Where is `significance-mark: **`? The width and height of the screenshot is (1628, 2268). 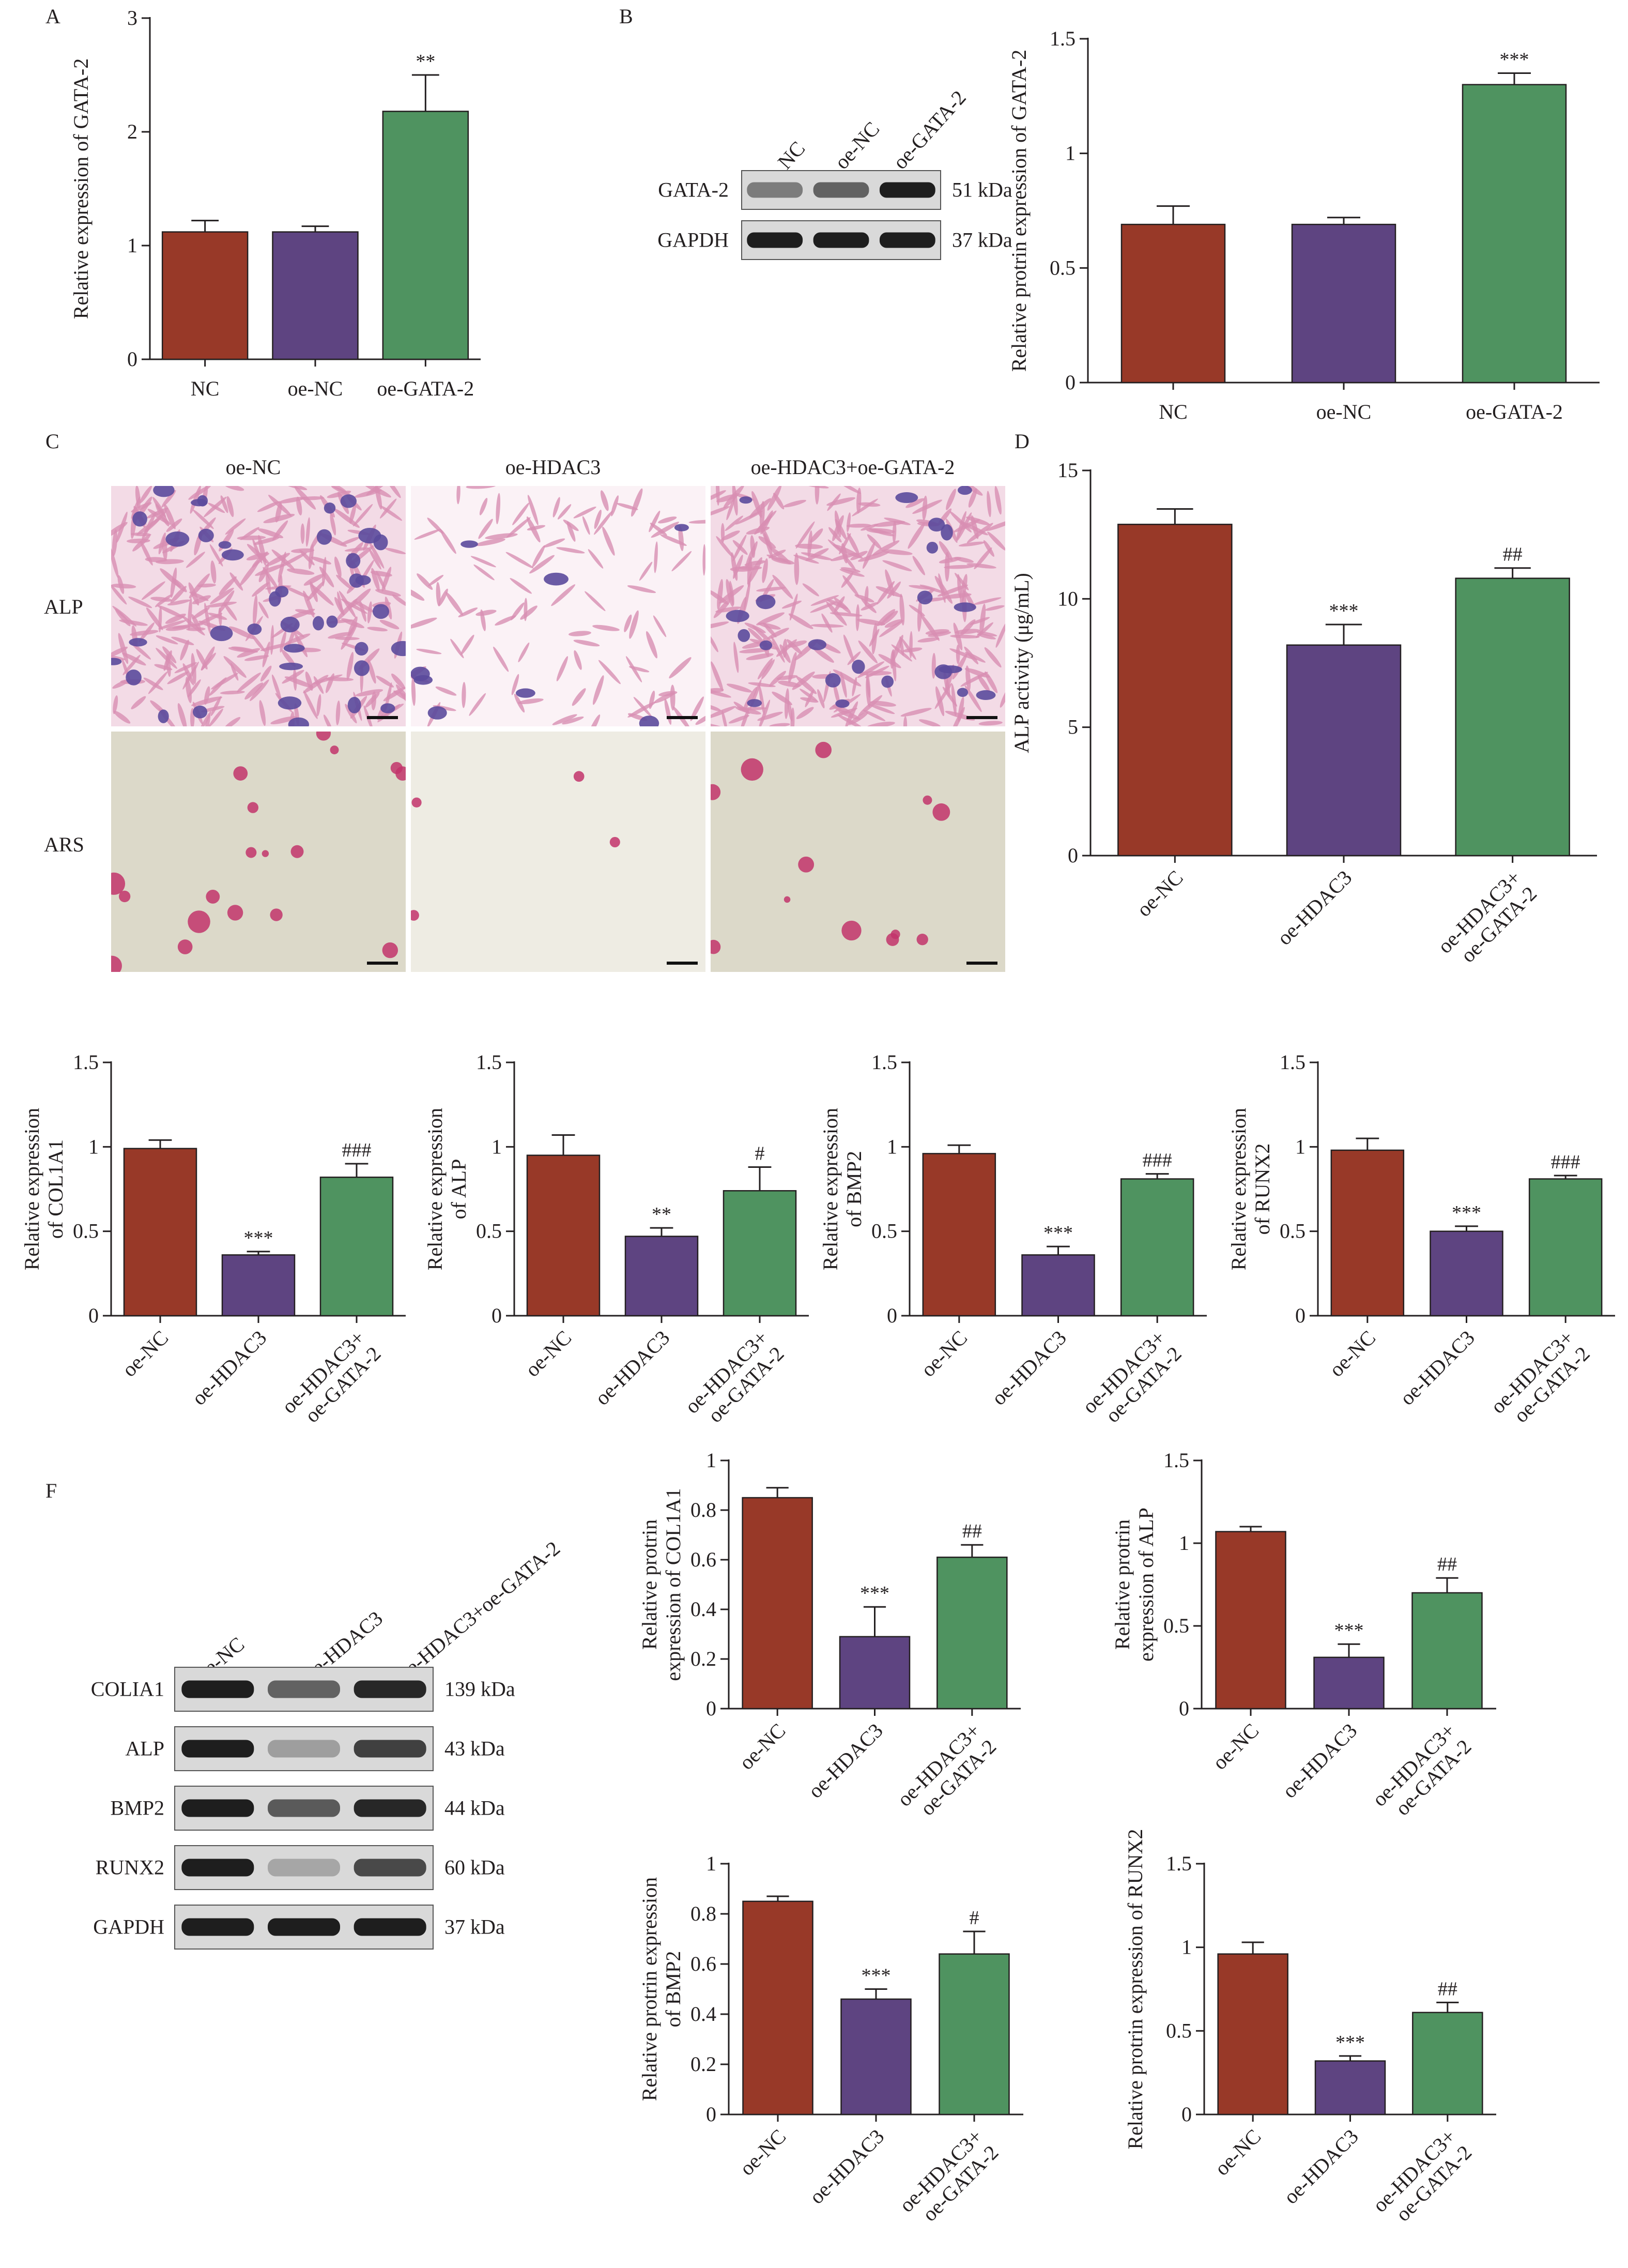
significance-mark: ** is located at coordinates (661, 1214).